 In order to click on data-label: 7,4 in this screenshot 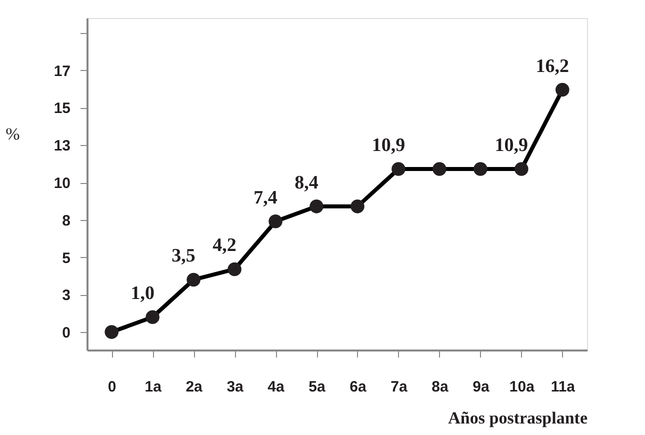, I will do `click(266, 197)`.